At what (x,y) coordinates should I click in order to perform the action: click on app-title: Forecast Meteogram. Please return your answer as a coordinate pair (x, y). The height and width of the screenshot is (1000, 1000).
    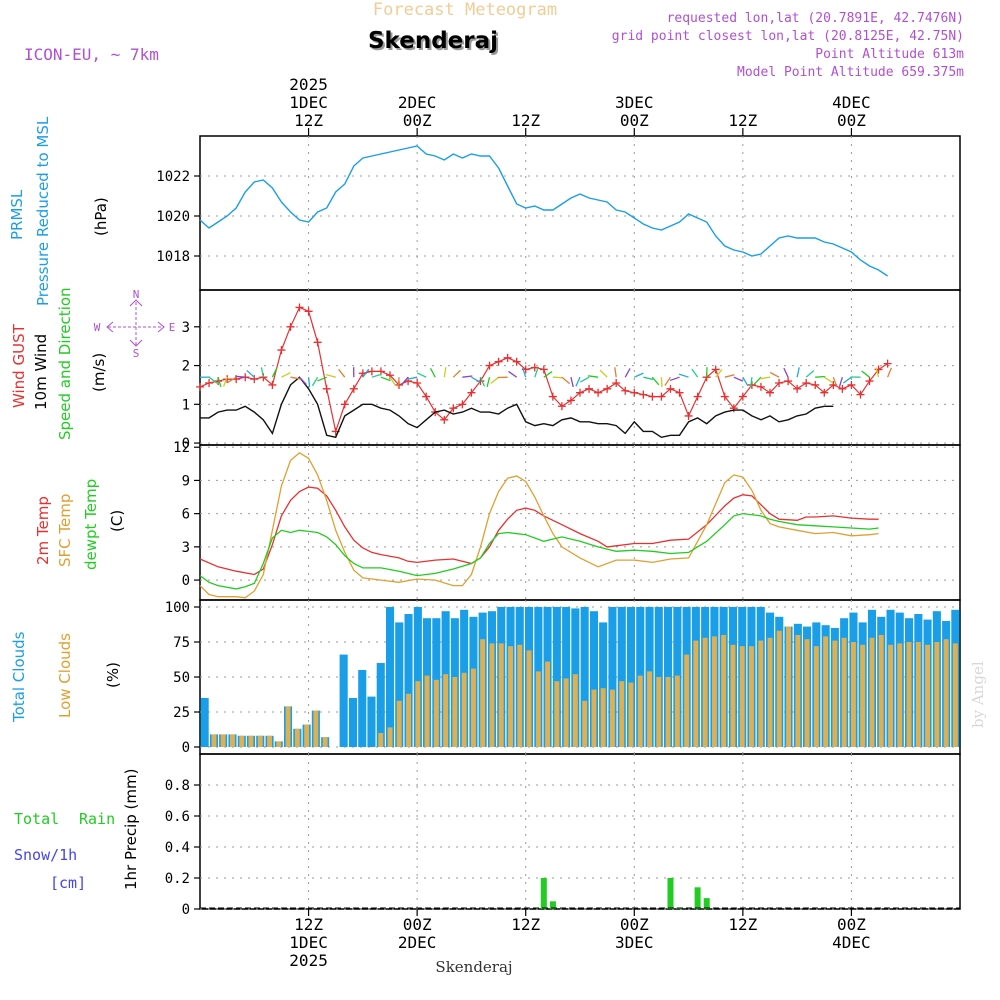
    Looking at the image, I should click on (465, 10).